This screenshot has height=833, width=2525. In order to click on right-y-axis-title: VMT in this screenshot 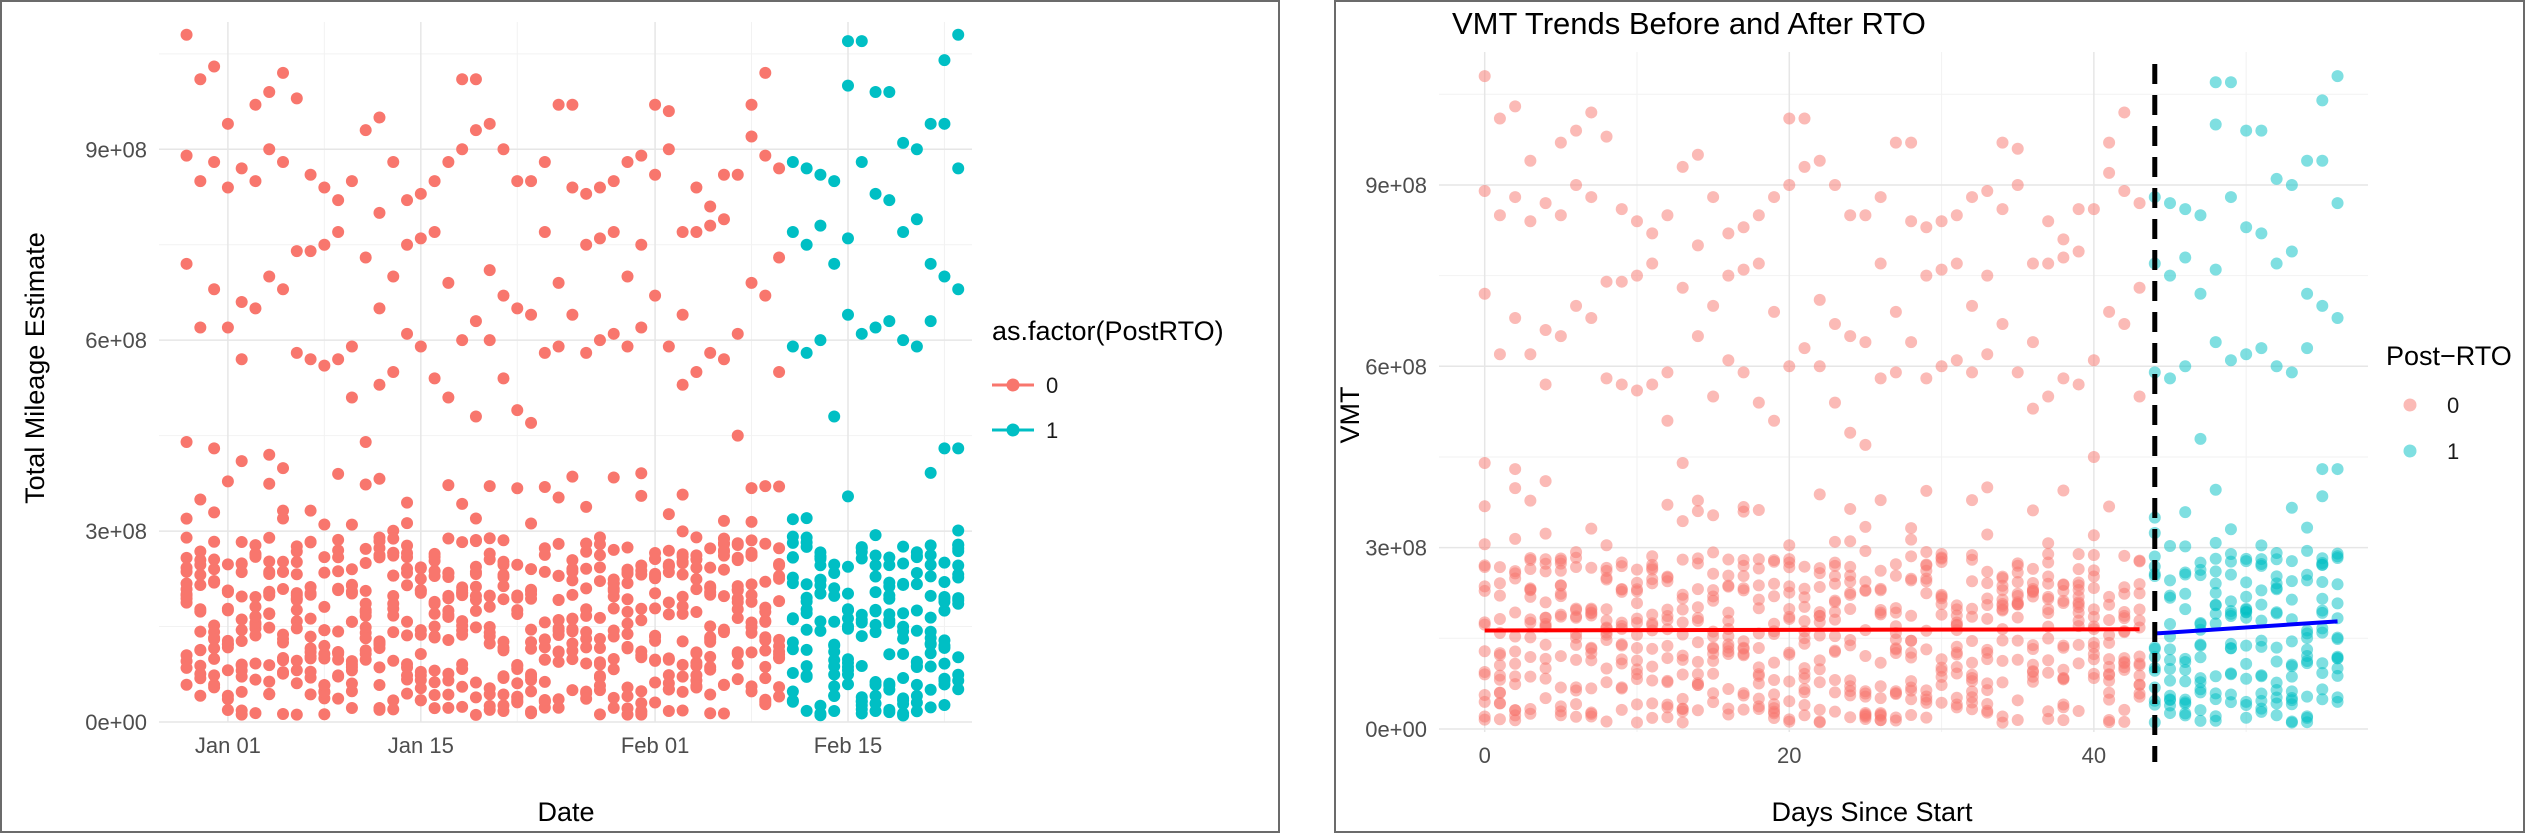, I will do `click(1350, 415)`.